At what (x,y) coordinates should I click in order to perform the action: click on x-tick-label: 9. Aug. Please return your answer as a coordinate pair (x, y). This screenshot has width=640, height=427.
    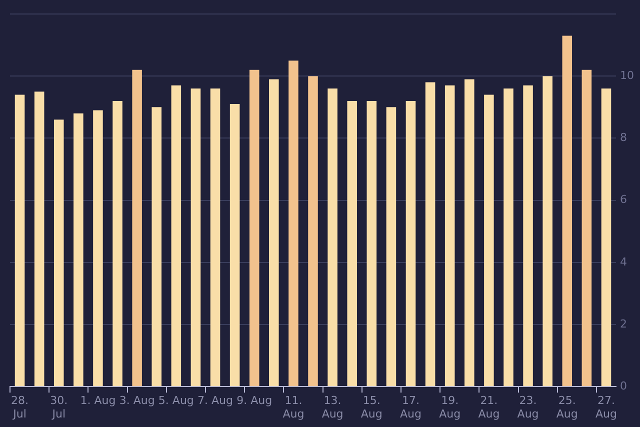
    Looking at the image, I should click on (254, 401).